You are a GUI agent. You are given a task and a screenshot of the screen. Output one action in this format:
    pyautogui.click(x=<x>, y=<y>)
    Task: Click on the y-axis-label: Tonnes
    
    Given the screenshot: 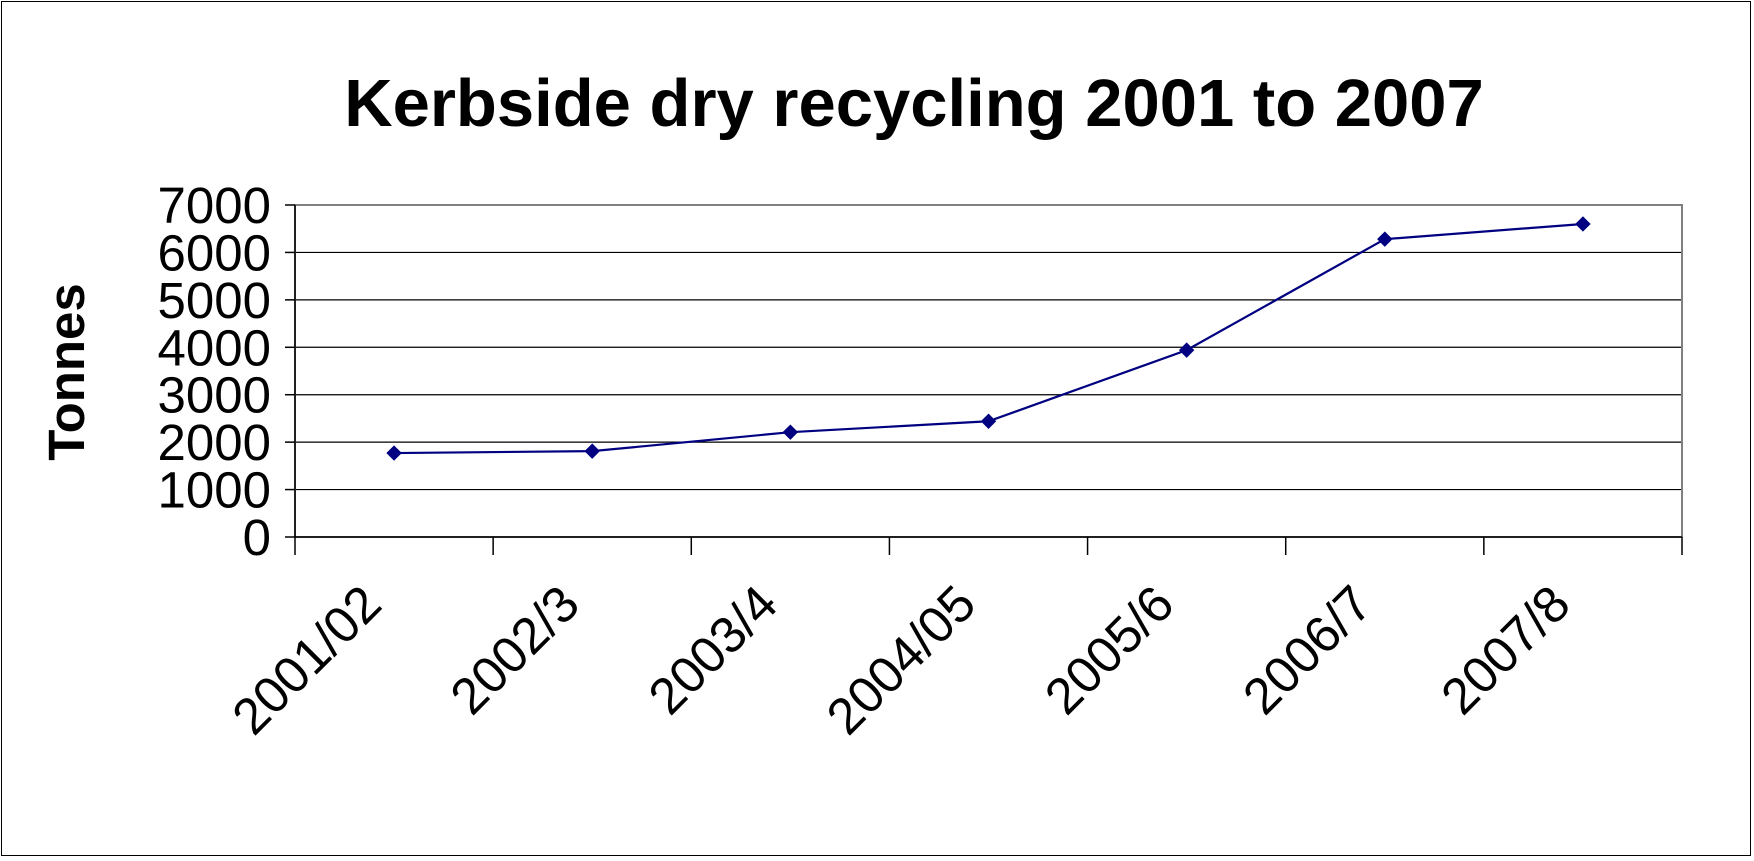 What is the action you would take?
    pyautogui.click(x=66, y=372)
    